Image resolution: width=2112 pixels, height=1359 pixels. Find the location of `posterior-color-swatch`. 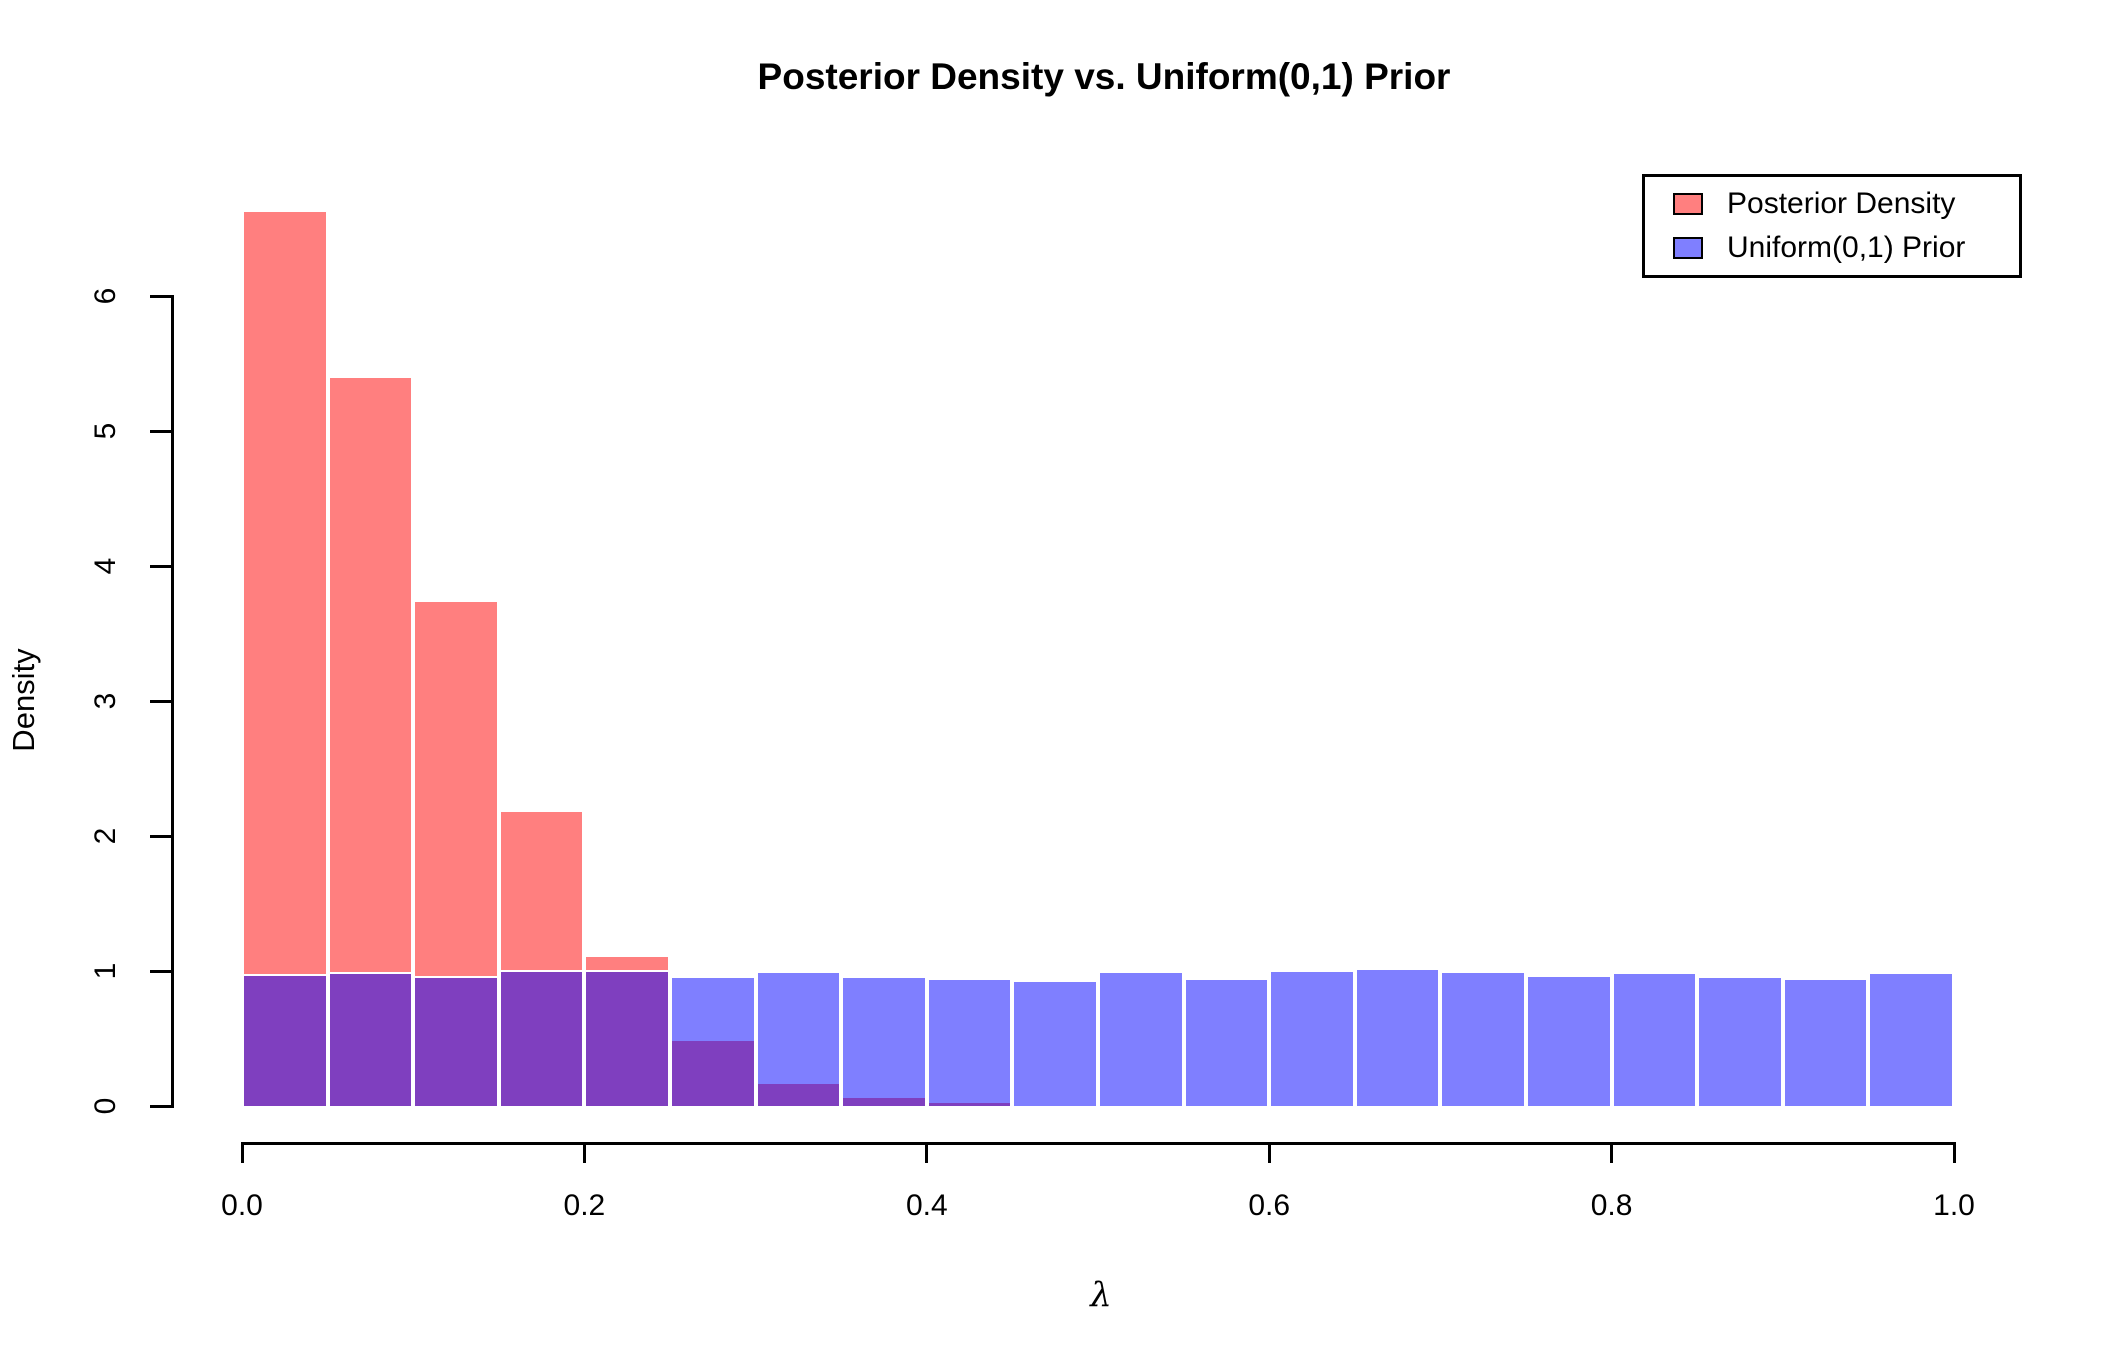

posterior-color-swatch is located at coordinates (1688, 204).